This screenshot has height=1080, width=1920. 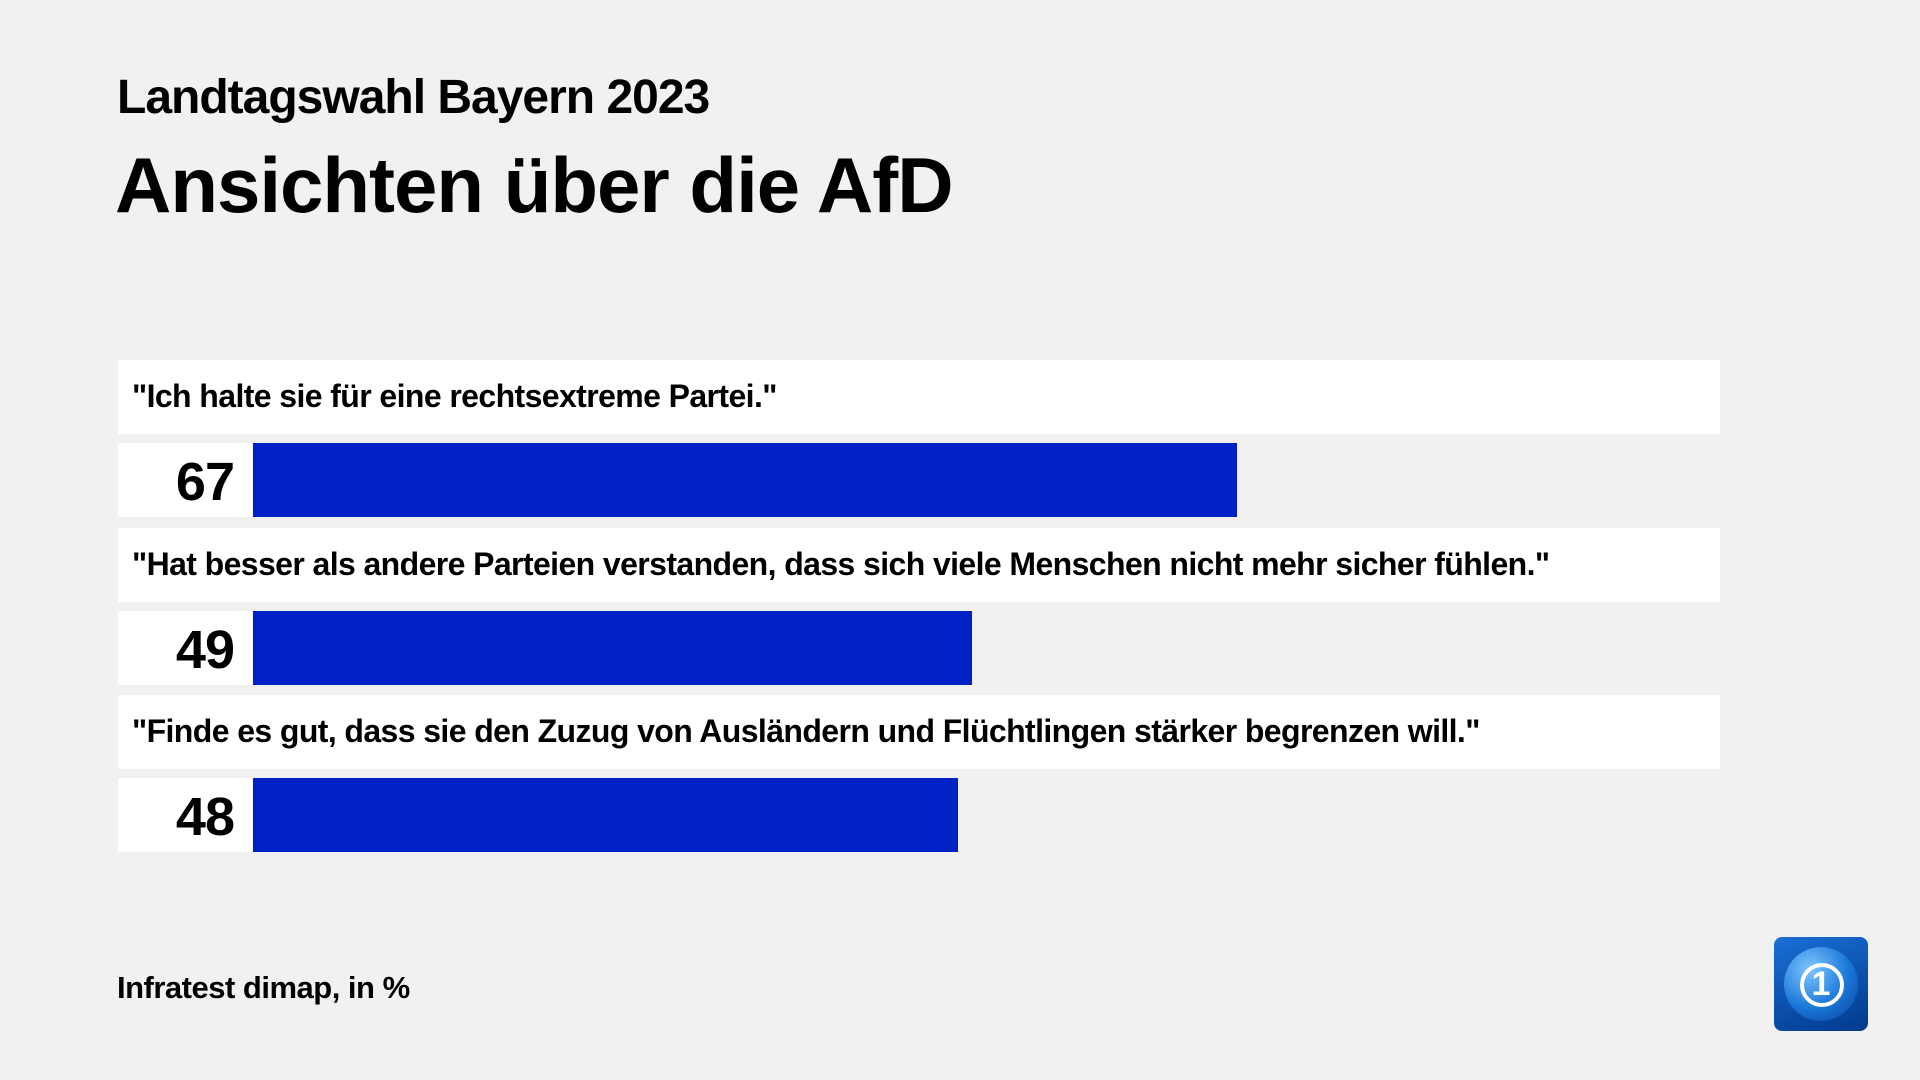 I want to click on value-label: 48, so click(x=205, y=817).